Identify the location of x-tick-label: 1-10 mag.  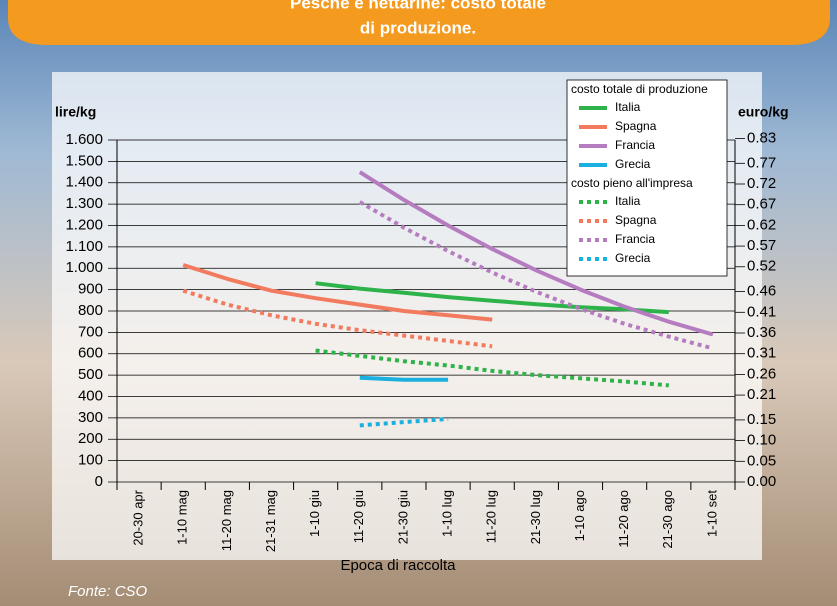
(182, 517).